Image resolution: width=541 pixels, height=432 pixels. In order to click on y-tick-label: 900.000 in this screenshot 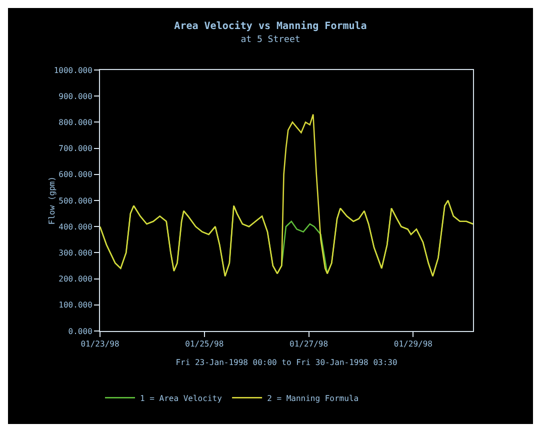, I will do `click(75, 96)`.